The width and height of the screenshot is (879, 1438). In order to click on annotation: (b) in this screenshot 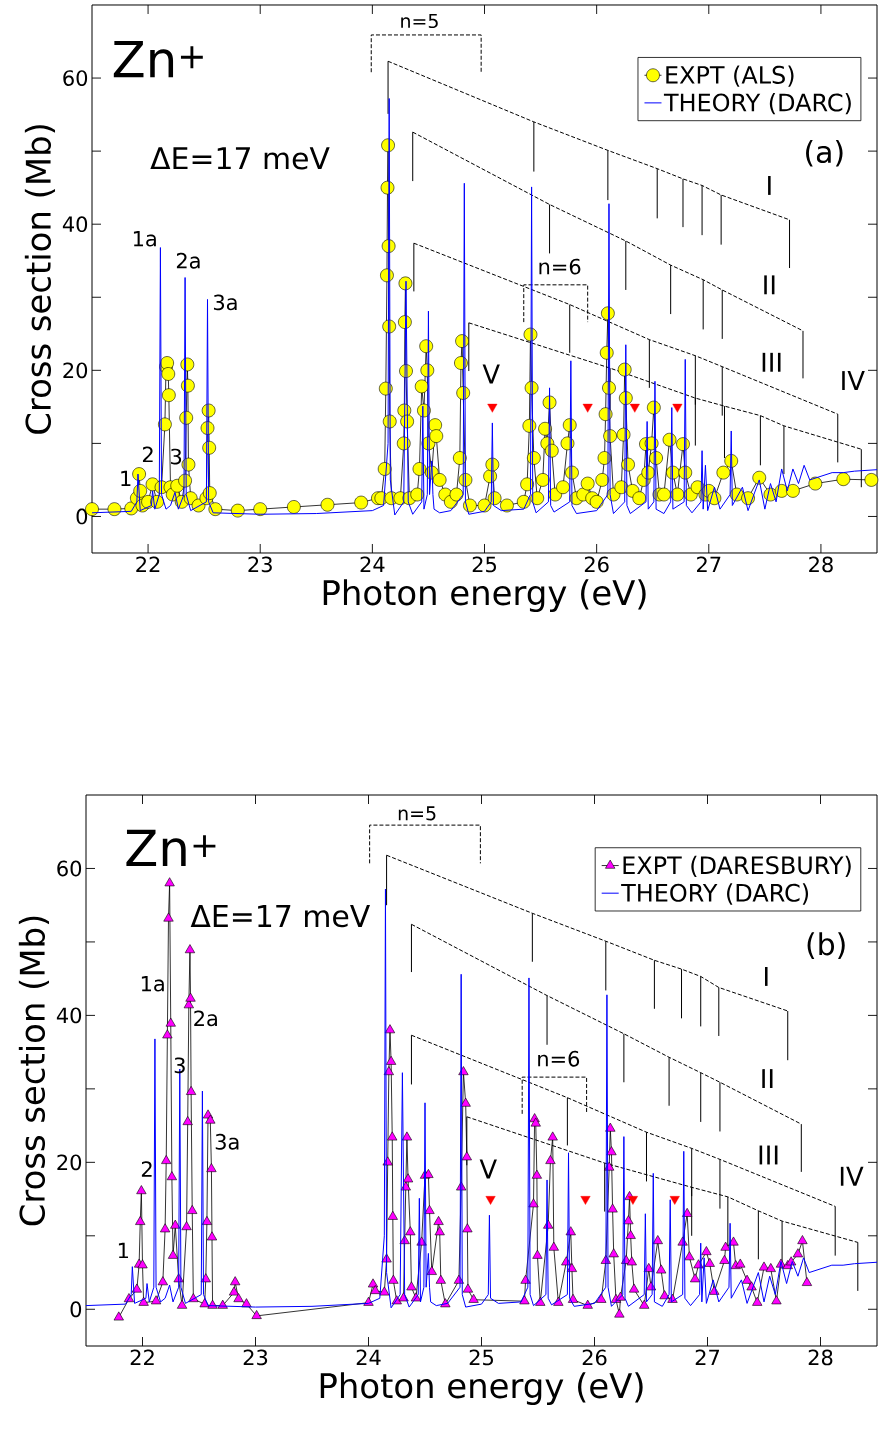, I will do `click(826, 945)`.